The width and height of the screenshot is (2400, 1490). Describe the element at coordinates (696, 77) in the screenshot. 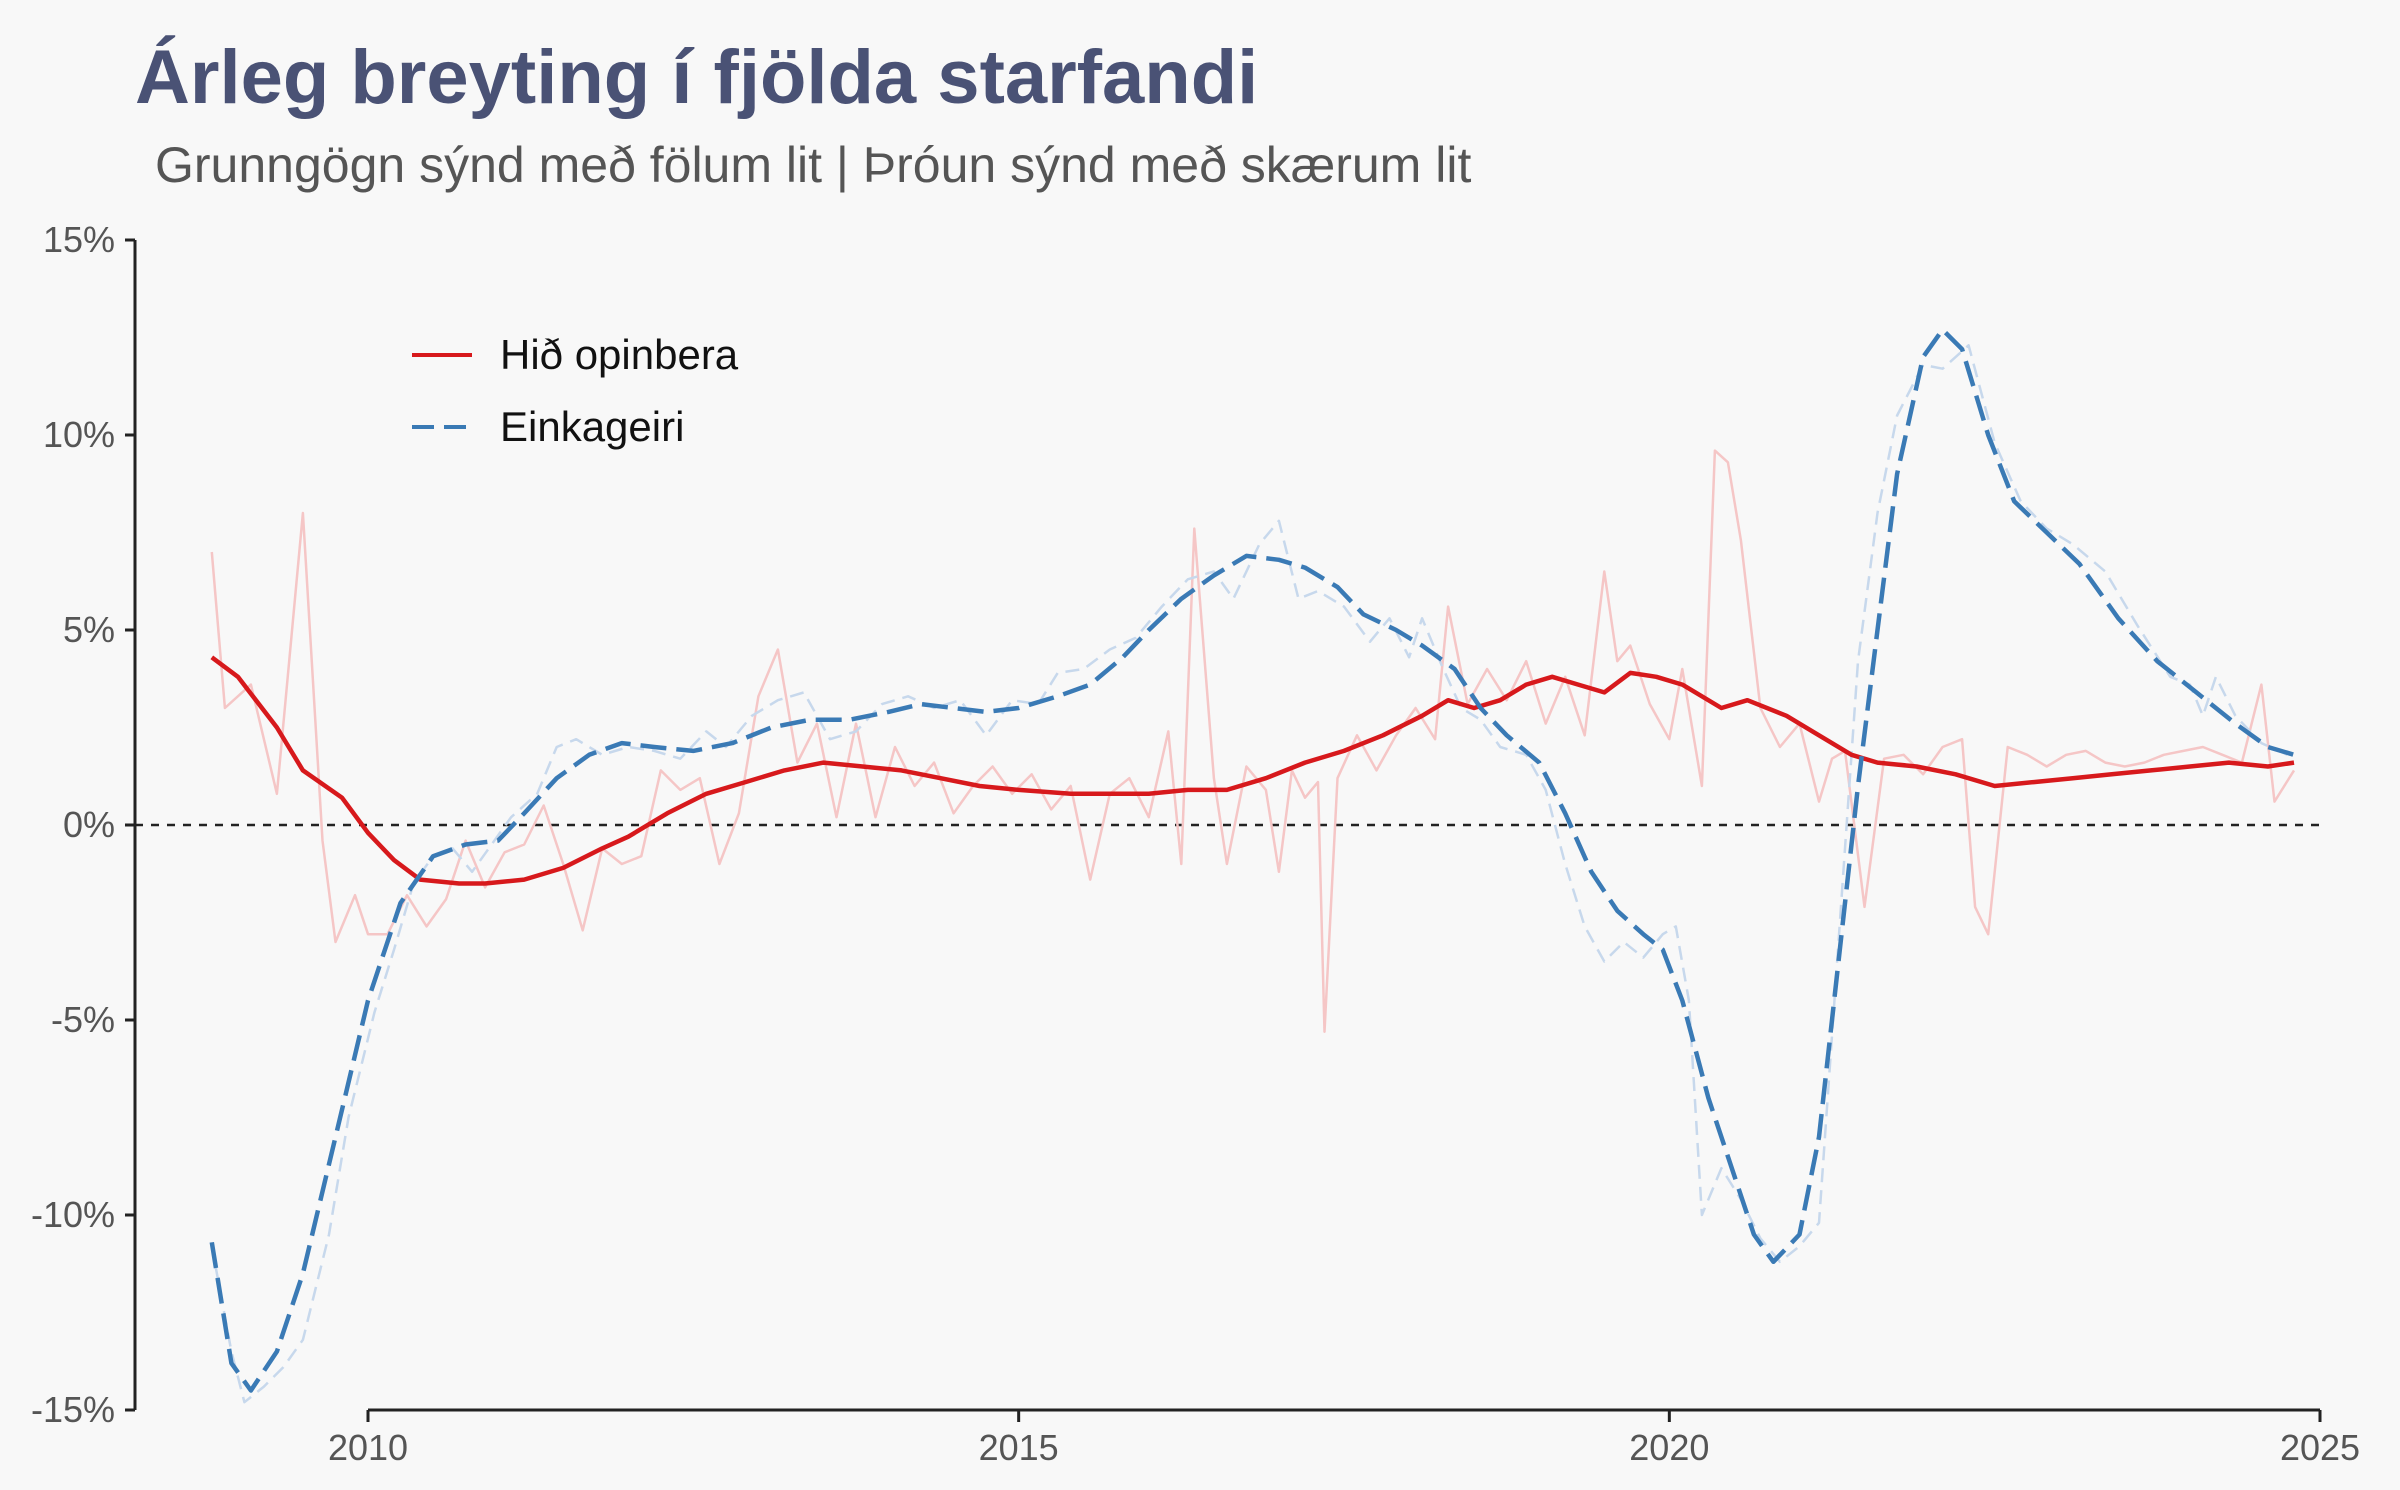

I see `chart-title: Árleg breyting í fjölda starfandi` at that location.